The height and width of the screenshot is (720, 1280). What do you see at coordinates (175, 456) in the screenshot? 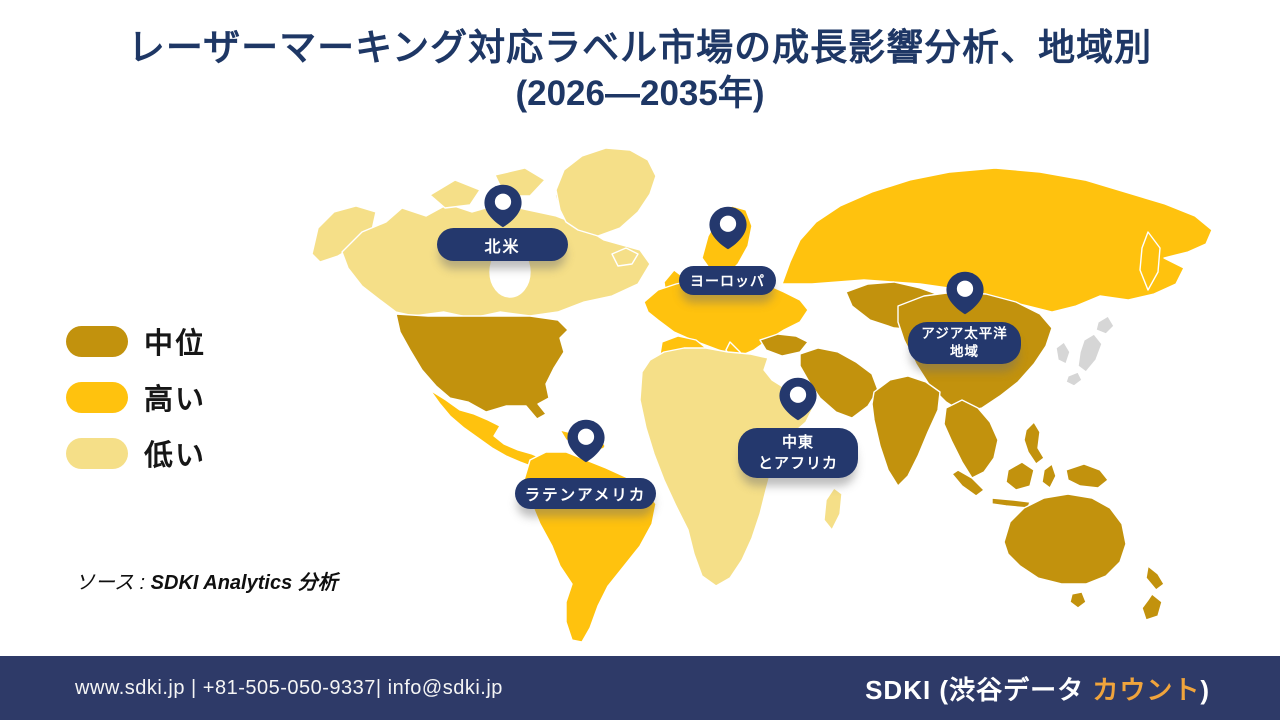
I see `legend-label-low: 低い` at bounding box center [175, 456].